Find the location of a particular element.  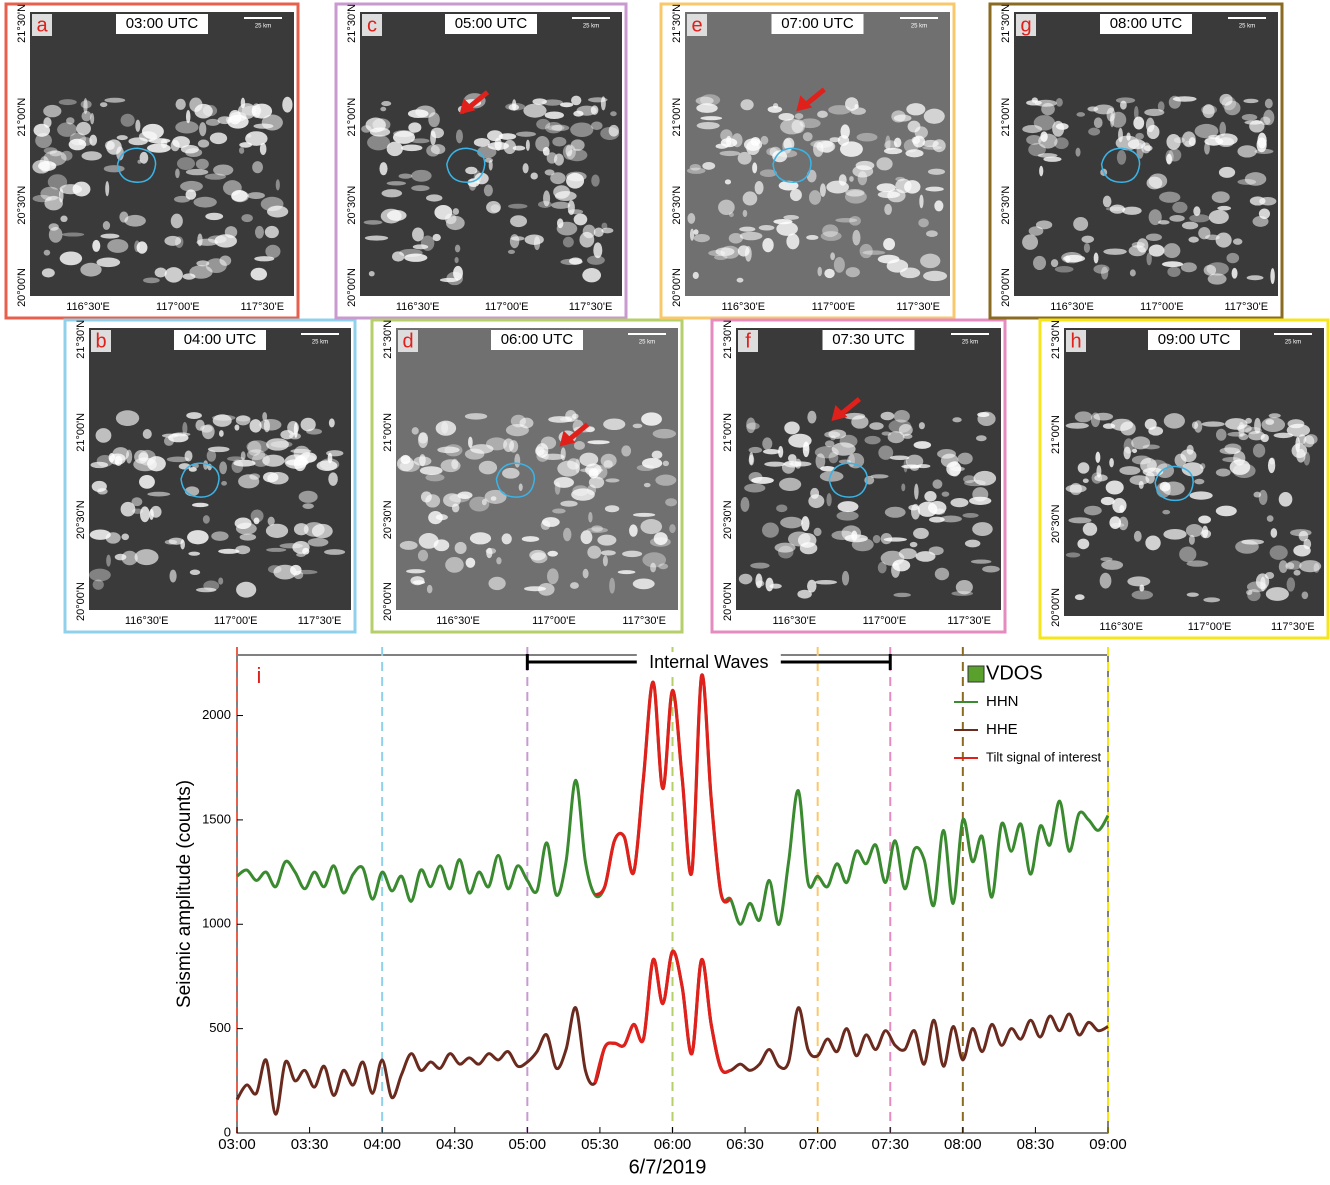

time-box is located at coordinates (1146, 24).